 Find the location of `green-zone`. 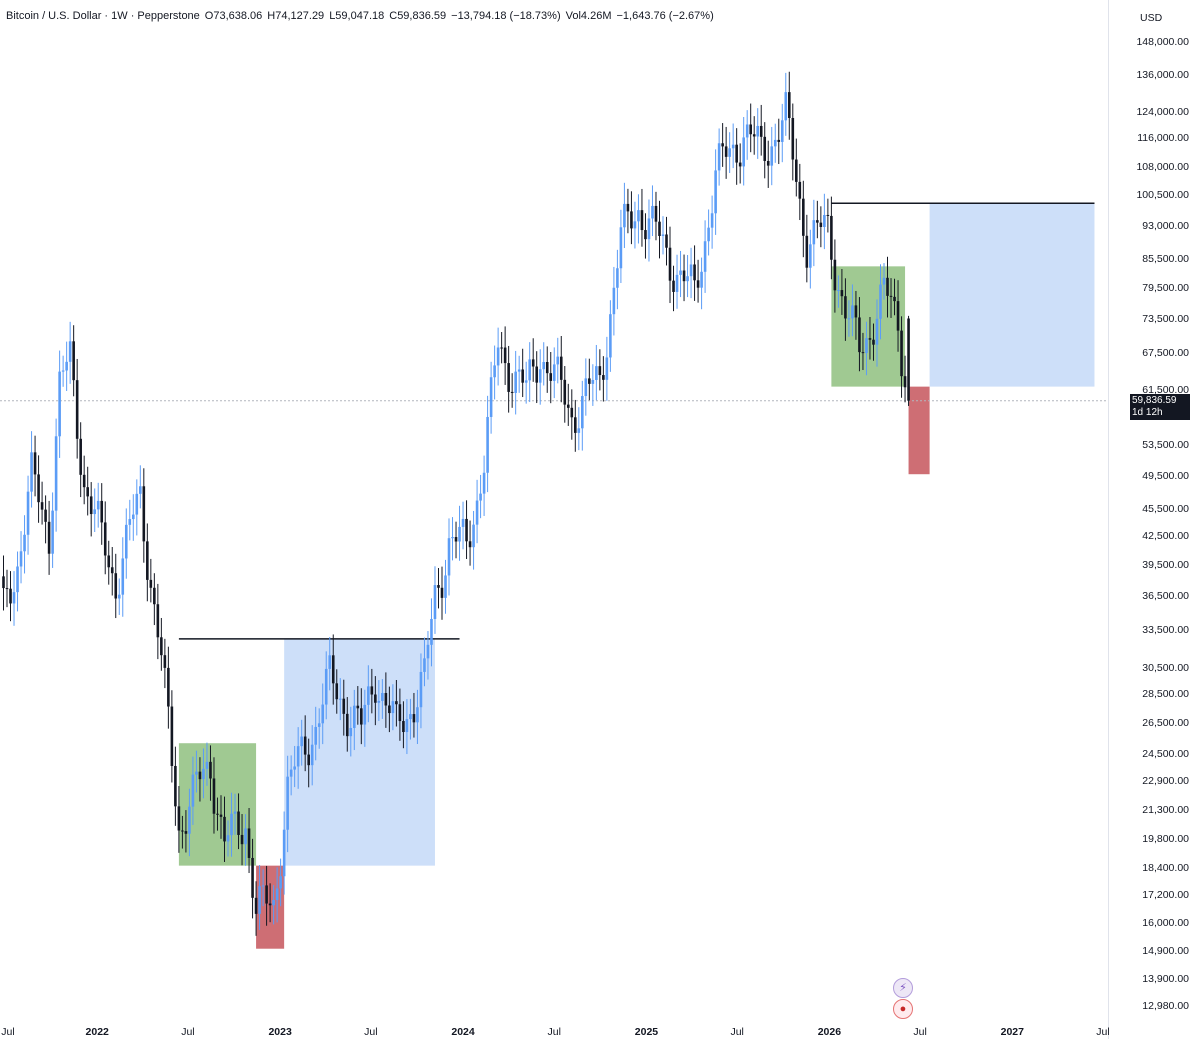

green-zone is located at coordinates (868, 326).